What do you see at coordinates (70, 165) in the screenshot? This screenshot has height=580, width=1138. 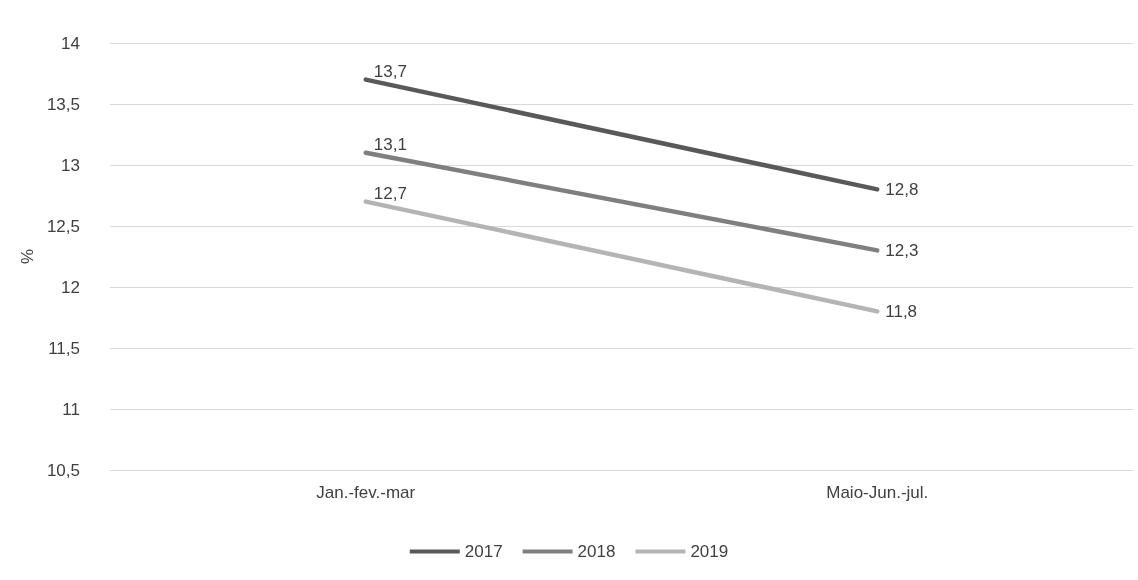 I see `y-tick-label: 13` at bounding box center [70, 165].